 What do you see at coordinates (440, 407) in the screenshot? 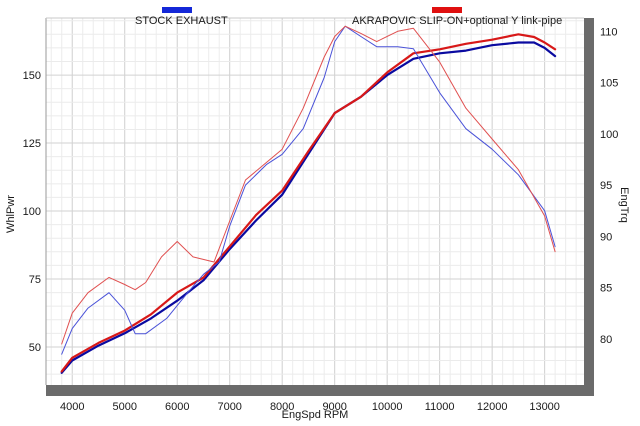
I see `x-tick-label: 11000` at bounding box center [440, 407].